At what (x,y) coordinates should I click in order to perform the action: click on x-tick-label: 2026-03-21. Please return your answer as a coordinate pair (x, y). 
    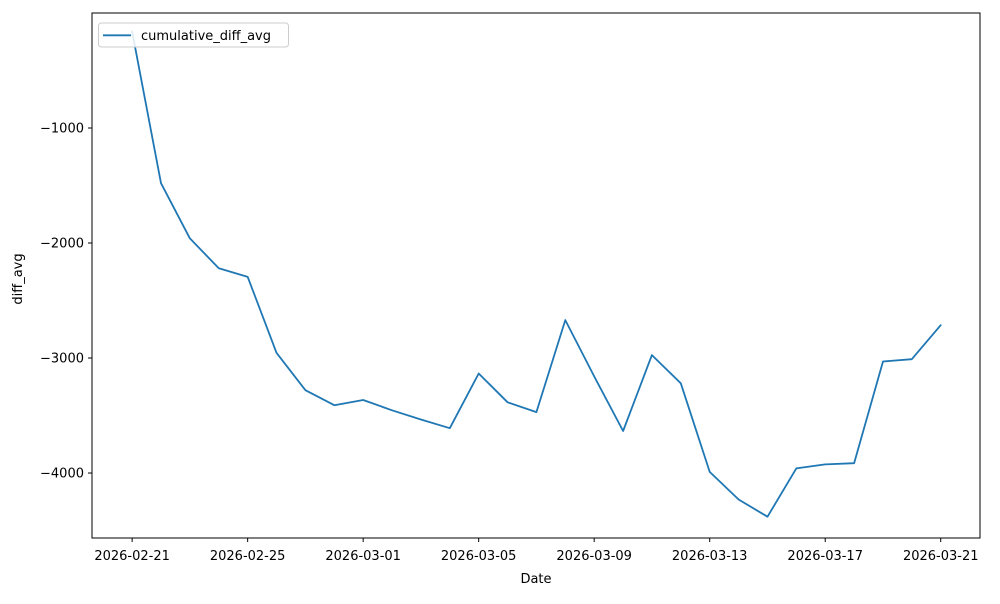
    Looking at the image, I should click on (941, 556).